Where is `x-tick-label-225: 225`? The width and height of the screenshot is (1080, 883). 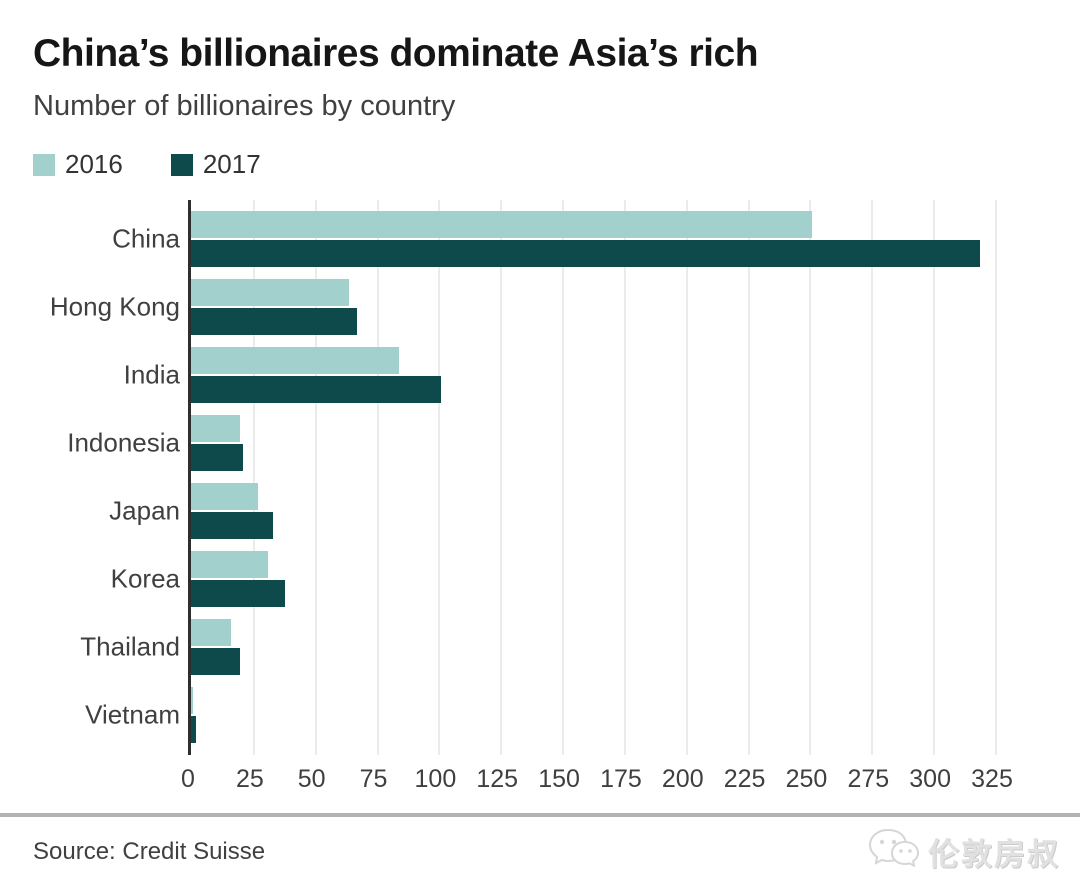
x-tick-label-225: 225 is located at coordinates (744, 779).